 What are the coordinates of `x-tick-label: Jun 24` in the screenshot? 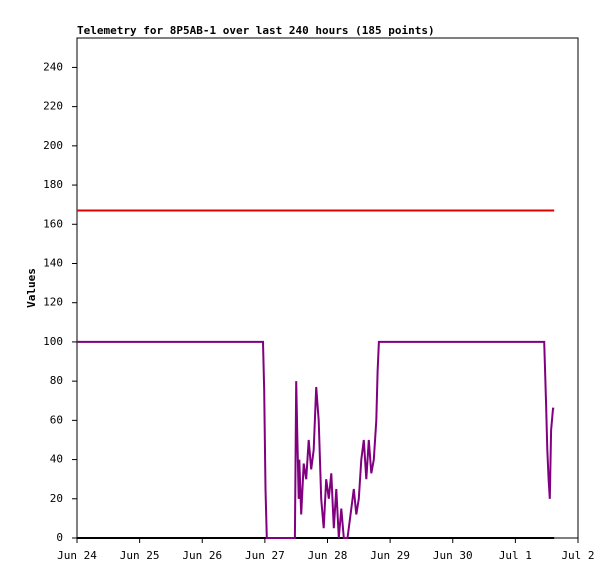 It's located at (77, 555).